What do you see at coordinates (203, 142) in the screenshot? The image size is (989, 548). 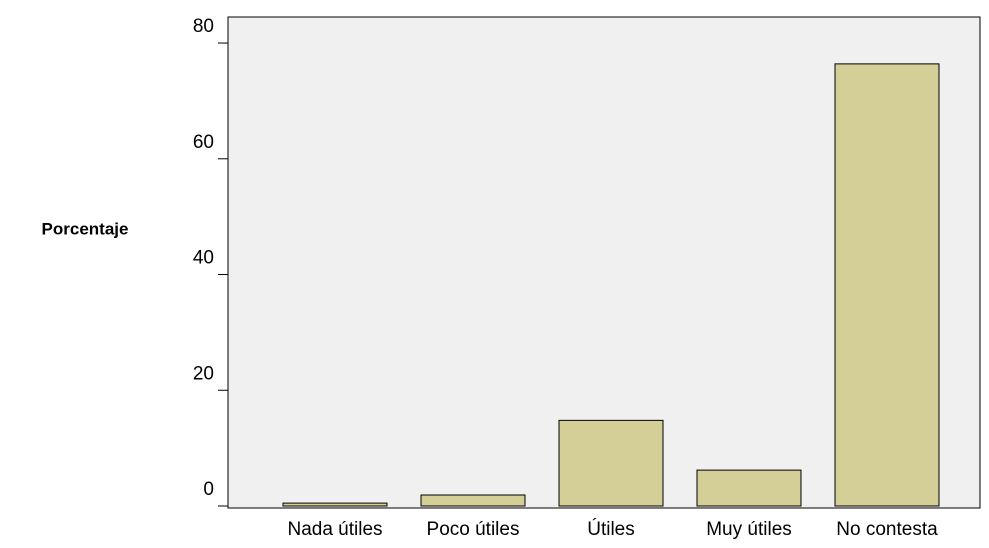 I see `y-tick-label: 60` at bounding box center [203, 142].